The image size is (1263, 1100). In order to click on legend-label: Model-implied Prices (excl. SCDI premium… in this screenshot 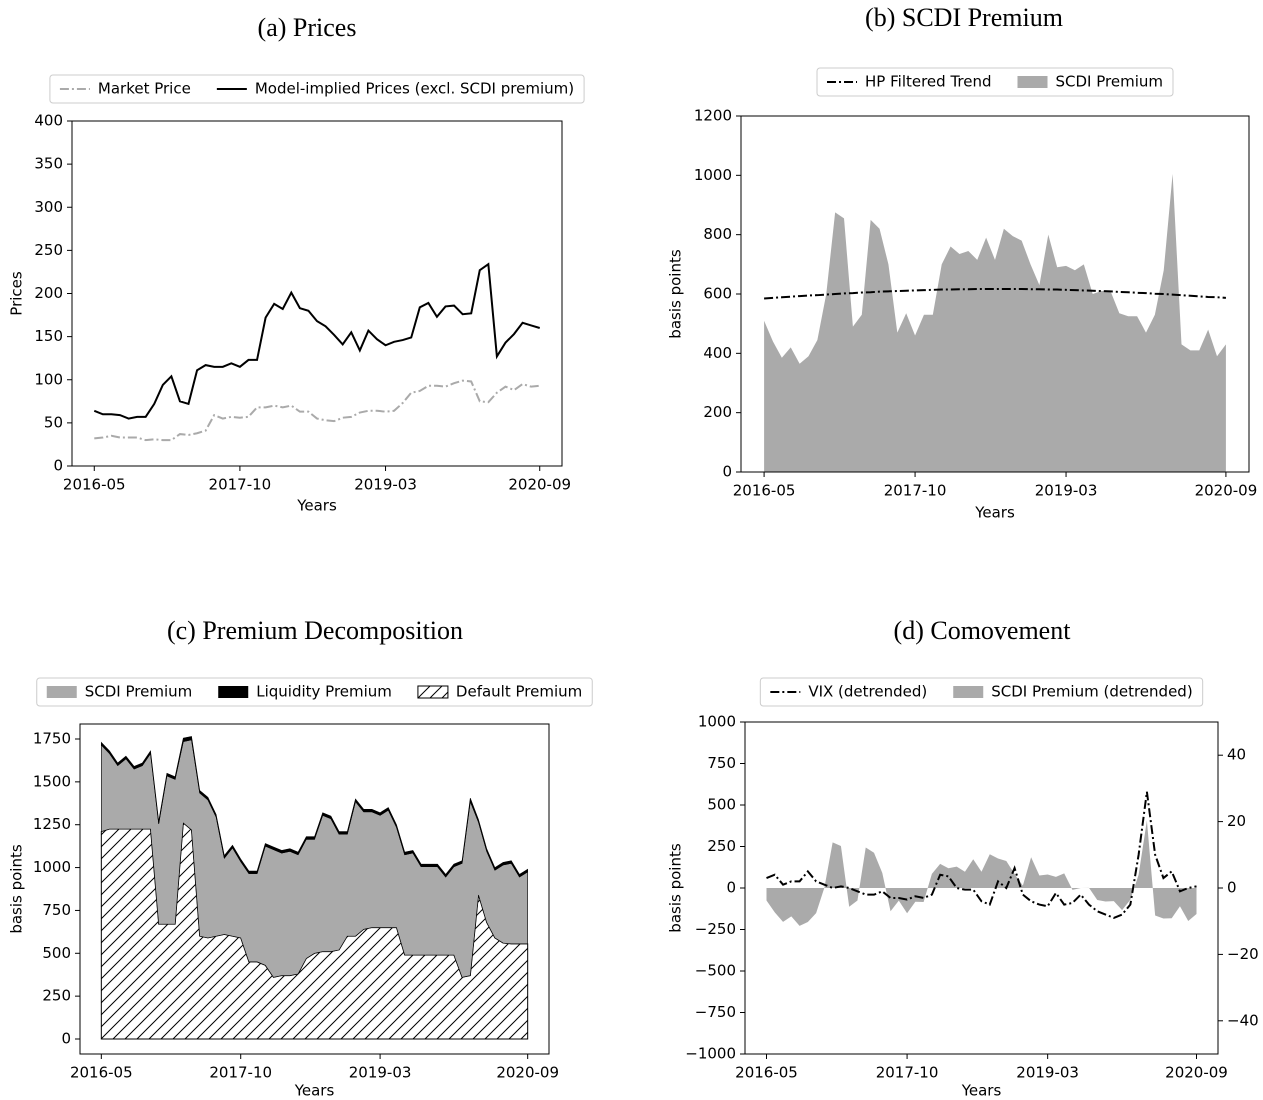, I will do `click(414, 89)`.